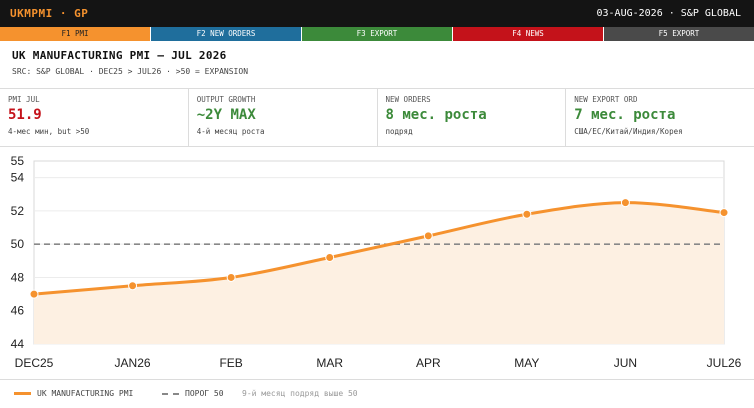 The width and height of the screenshot is (754, 408). Describe the element at coordinates (300, 393) in the screenshot. I see `legend-note: 9-й месяц подряд выше 50` at that location.